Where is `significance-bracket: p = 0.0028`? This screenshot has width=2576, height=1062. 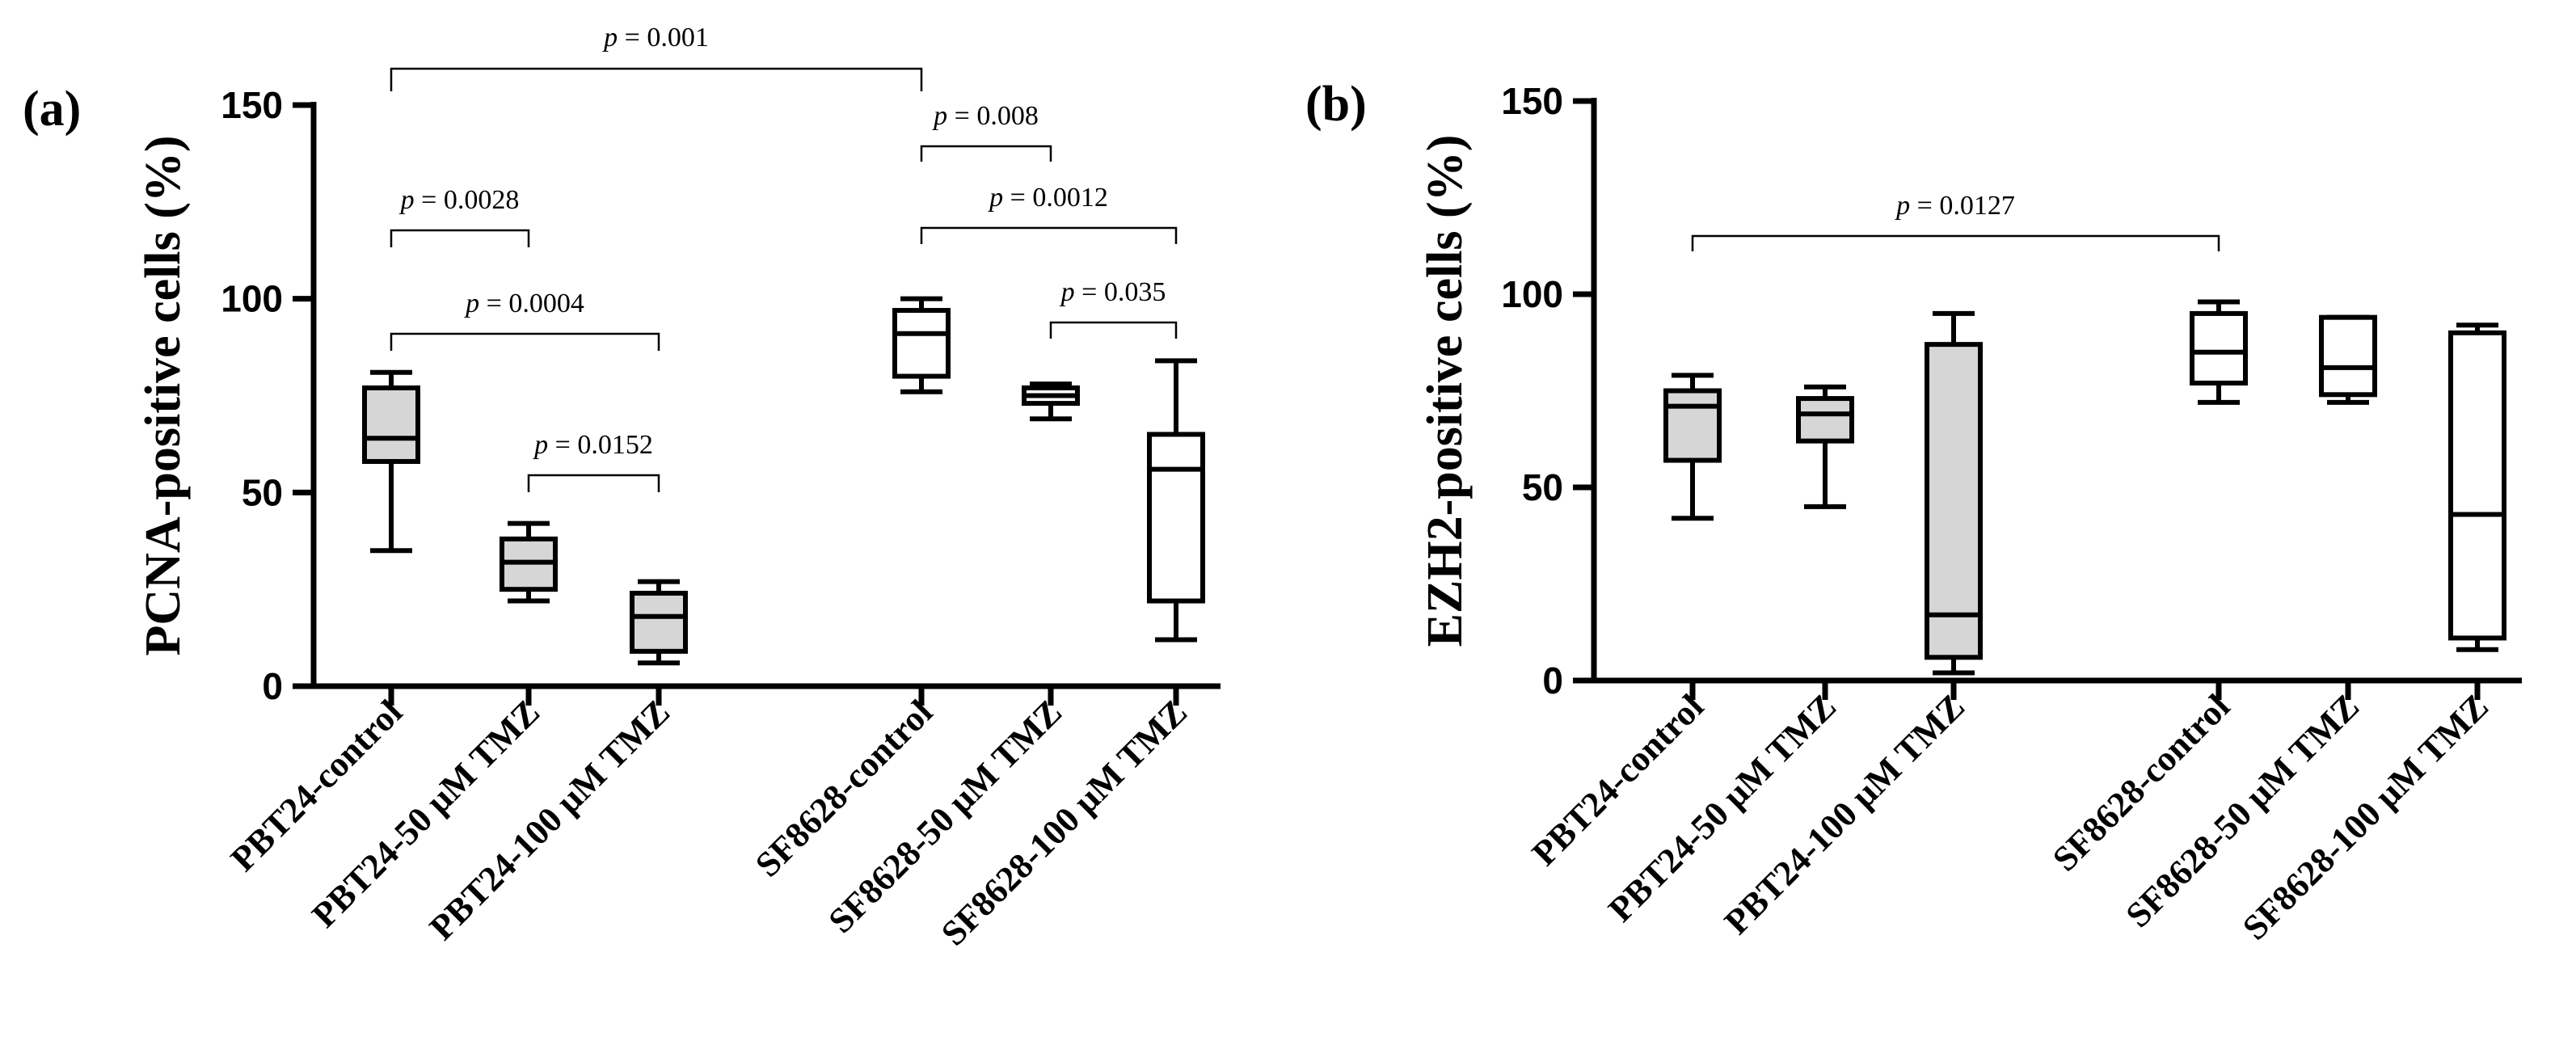 significance-bracket: p = 0.0028 is located at coordinates (460, 216).